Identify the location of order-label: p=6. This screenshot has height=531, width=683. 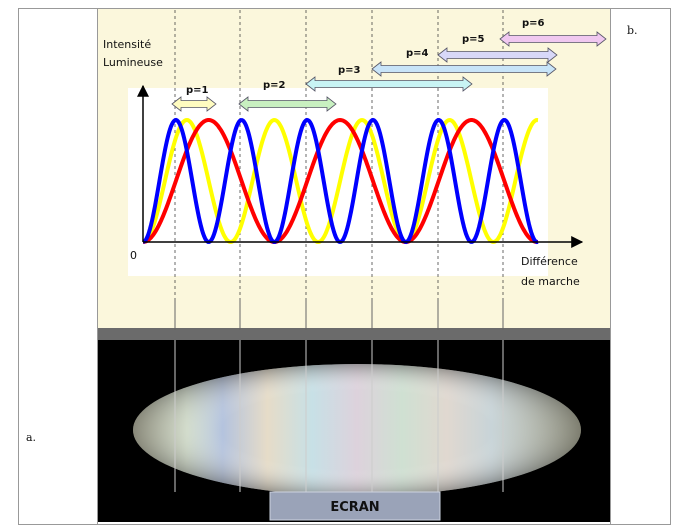
(533, 23).